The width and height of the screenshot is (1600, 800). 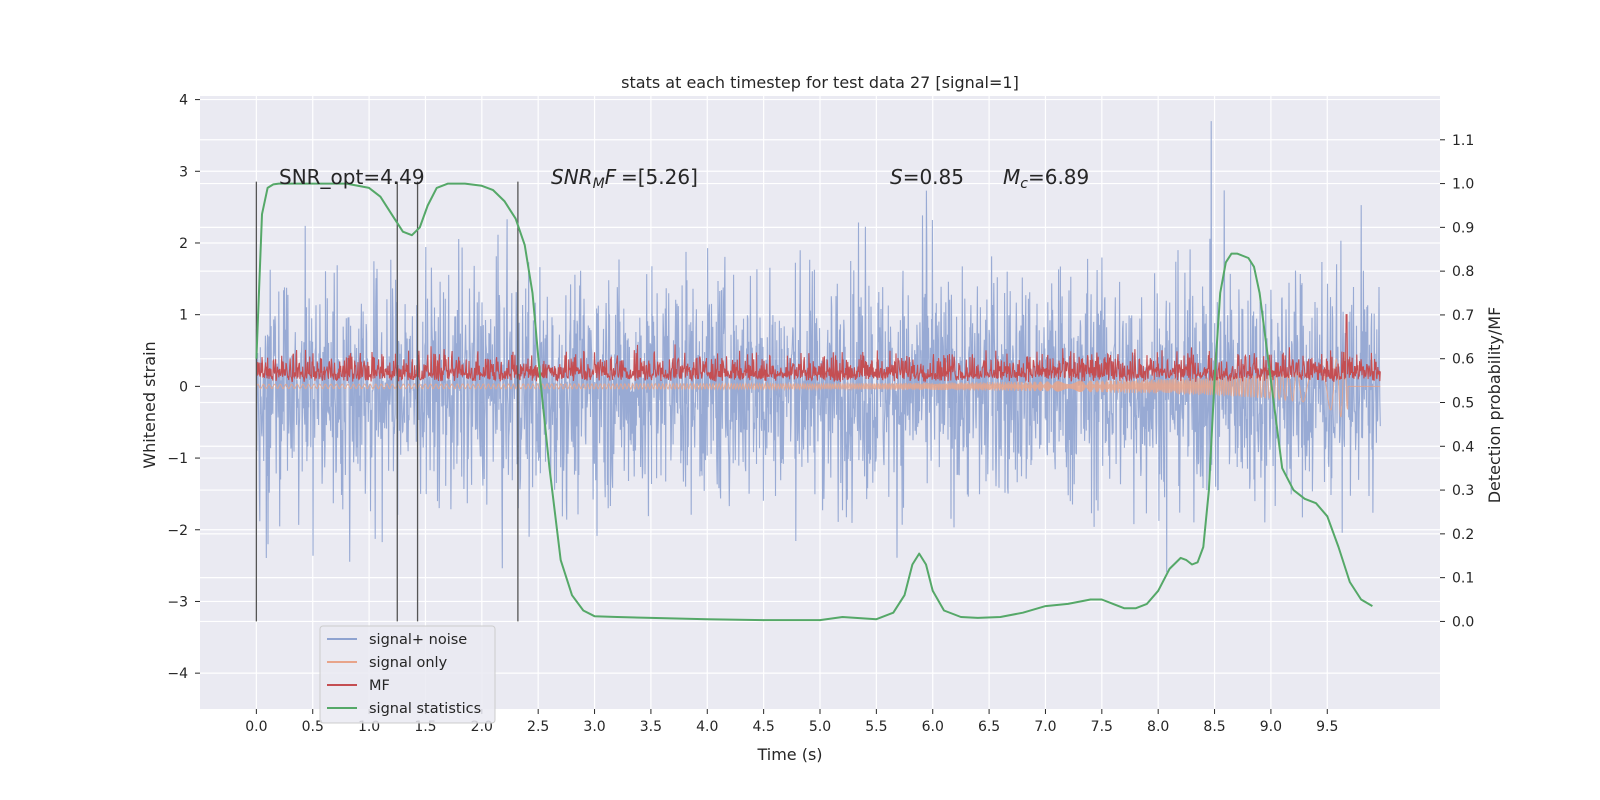 What do you see at coordinates (177, 674) in the screenshot?
I see `y-tick-label-left-0: −4` at bounding box center [177, 674].